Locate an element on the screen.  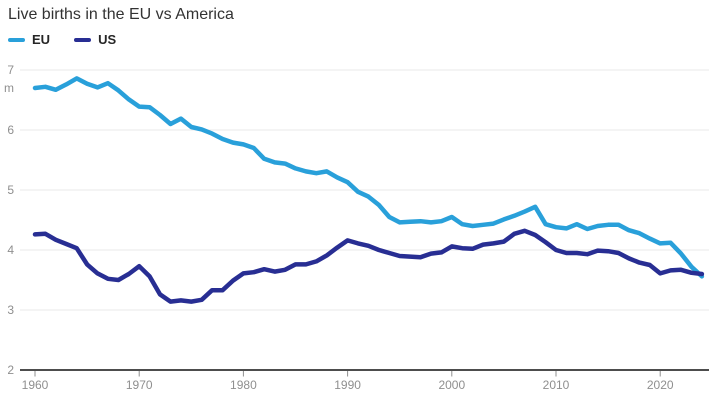
x-tick-label: 1960 is located at coordinates (35, 385).